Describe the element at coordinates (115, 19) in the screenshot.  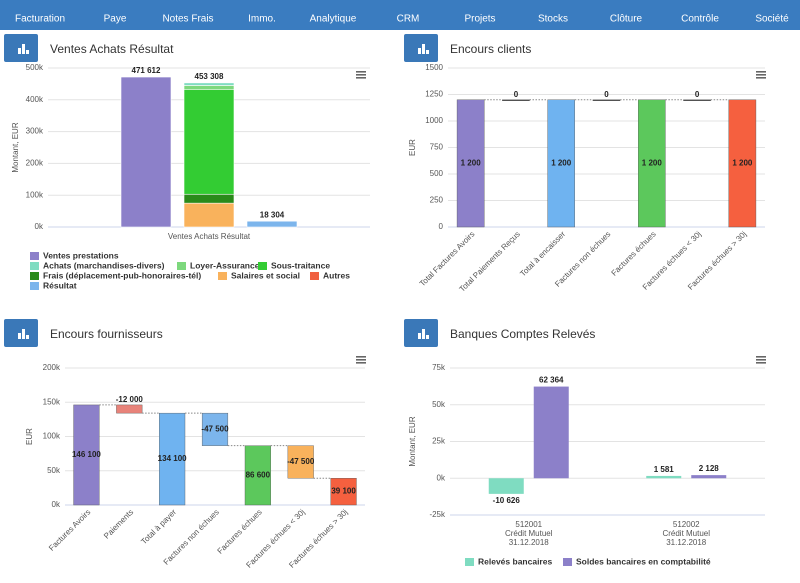
I see `nav-item: Paye` at that location.